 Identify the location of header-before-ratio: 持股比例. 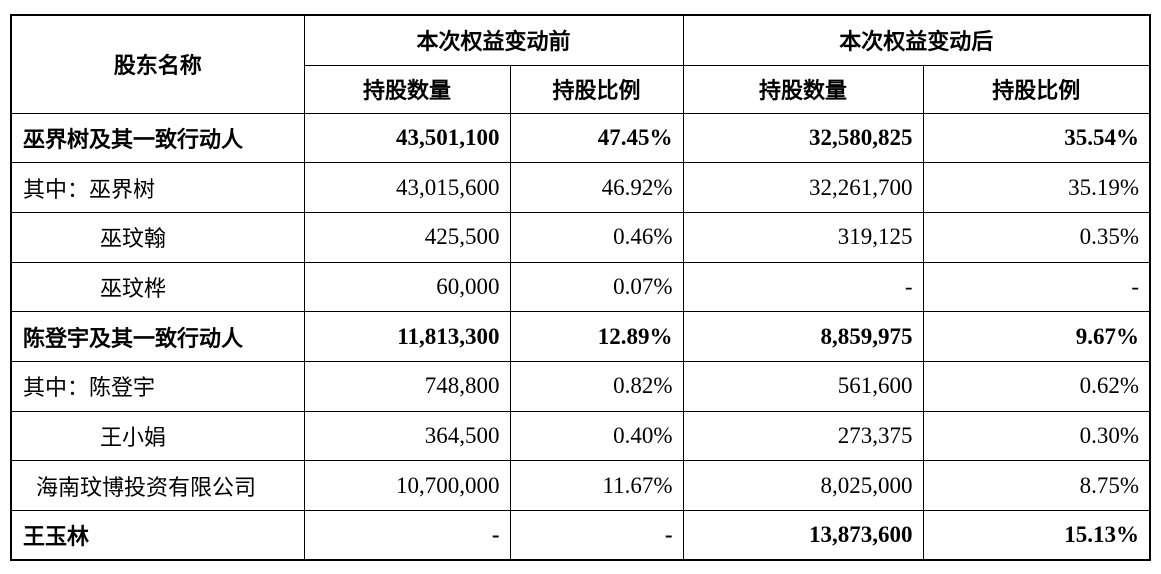
(596, 89).